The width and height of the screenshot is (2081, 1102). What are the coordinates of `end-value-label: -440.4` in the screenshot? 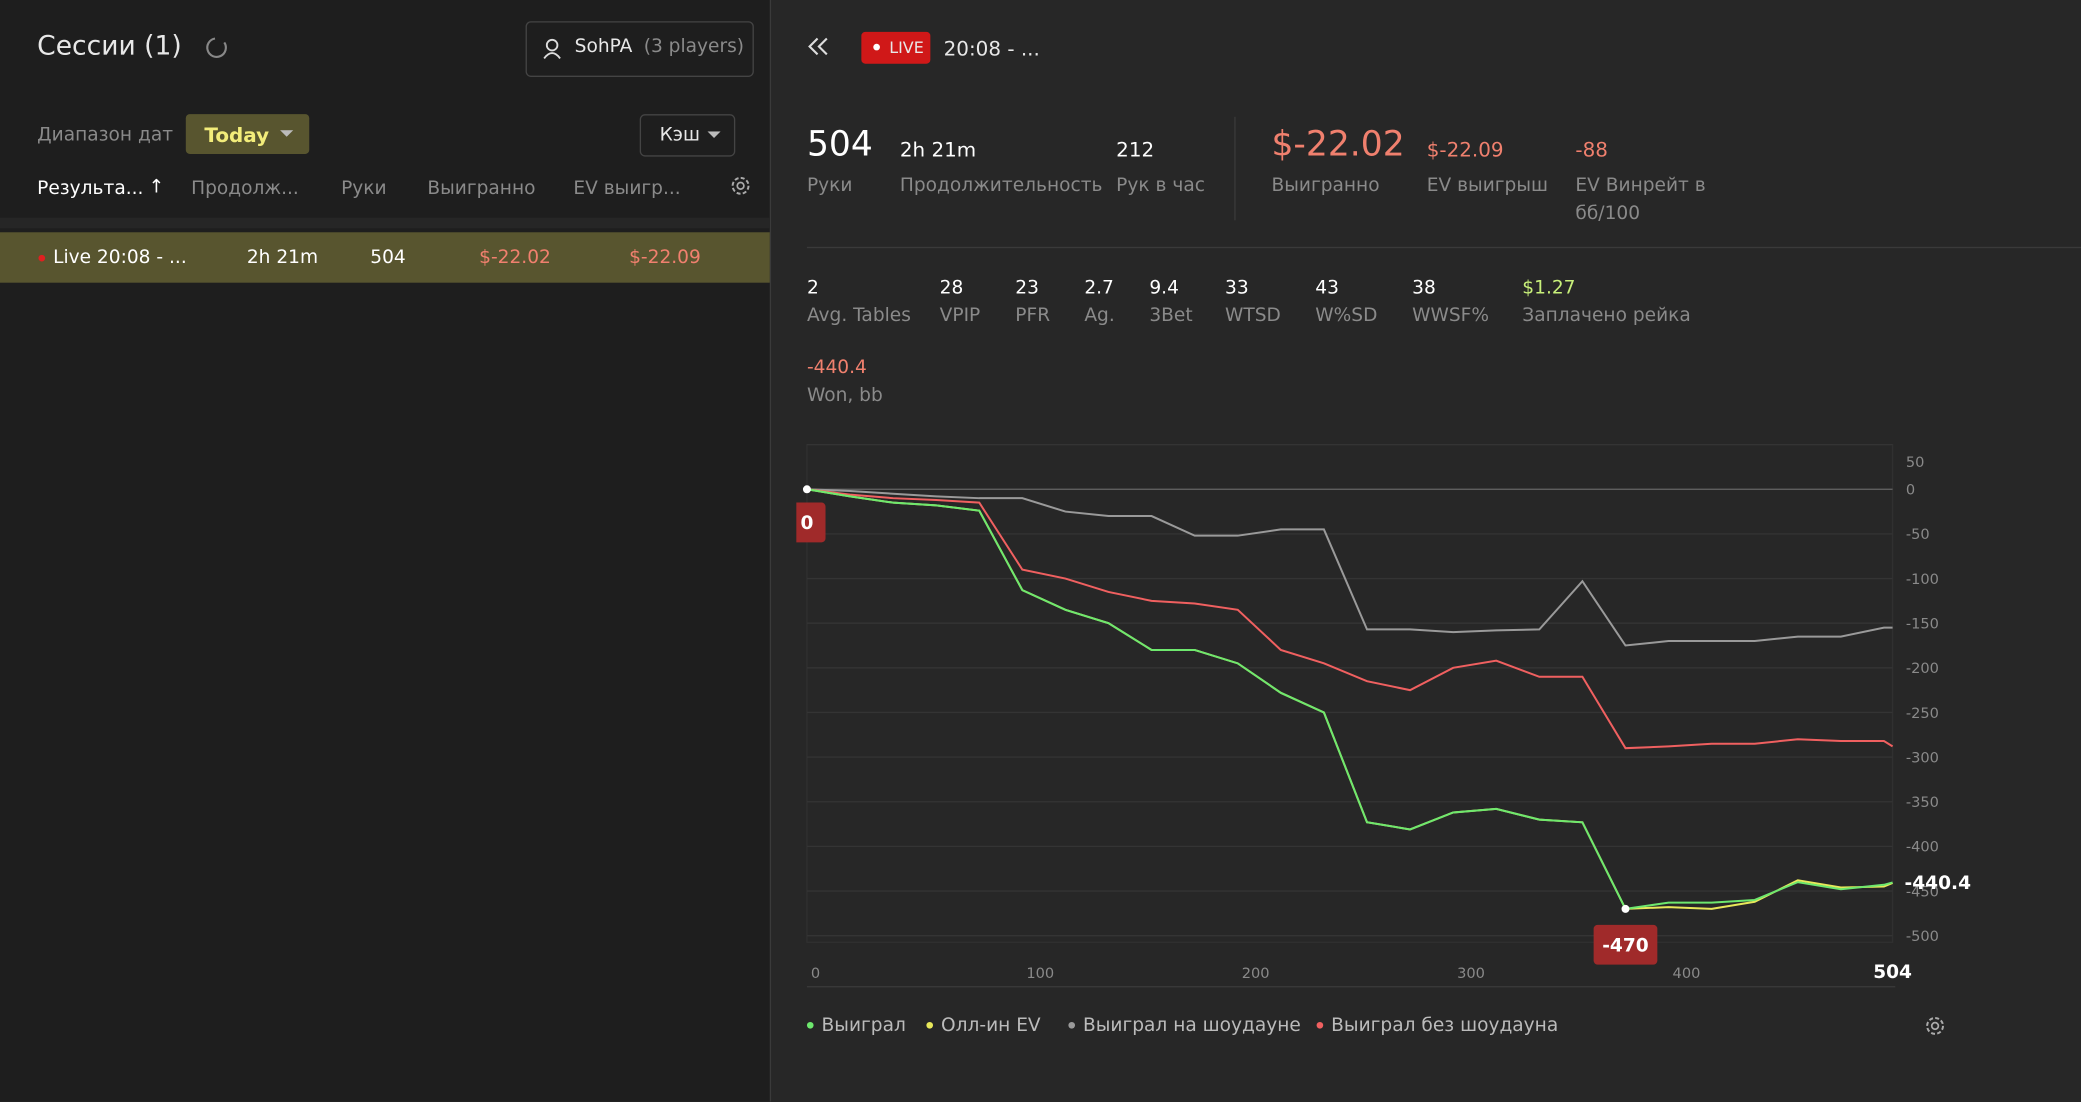 It's located at (1938, 883).